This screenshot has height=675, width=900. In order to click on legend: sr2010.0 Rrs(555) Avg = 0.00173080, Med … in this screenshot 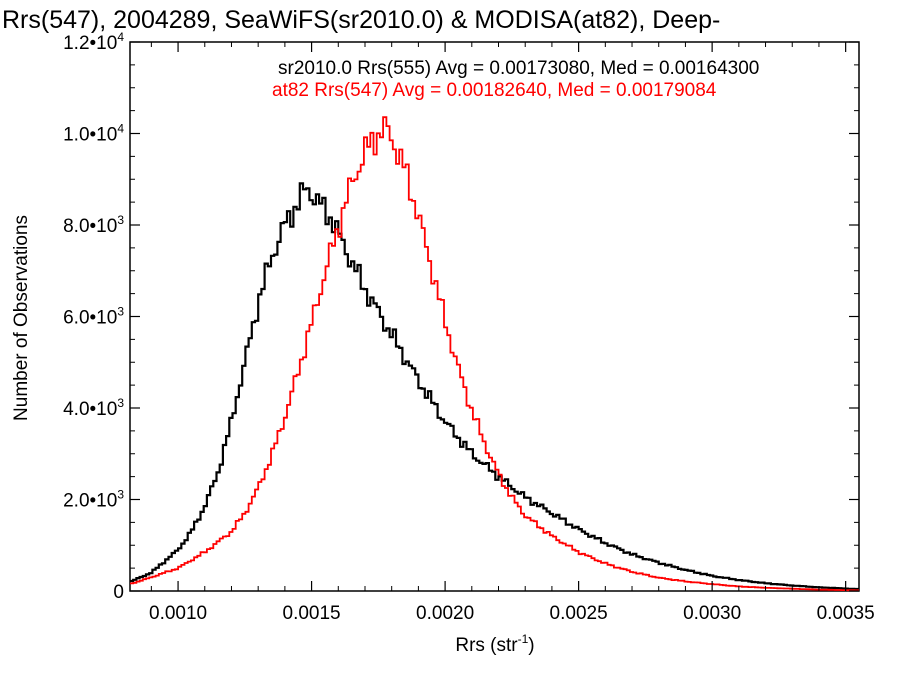, I will do `click(515, 79)`.